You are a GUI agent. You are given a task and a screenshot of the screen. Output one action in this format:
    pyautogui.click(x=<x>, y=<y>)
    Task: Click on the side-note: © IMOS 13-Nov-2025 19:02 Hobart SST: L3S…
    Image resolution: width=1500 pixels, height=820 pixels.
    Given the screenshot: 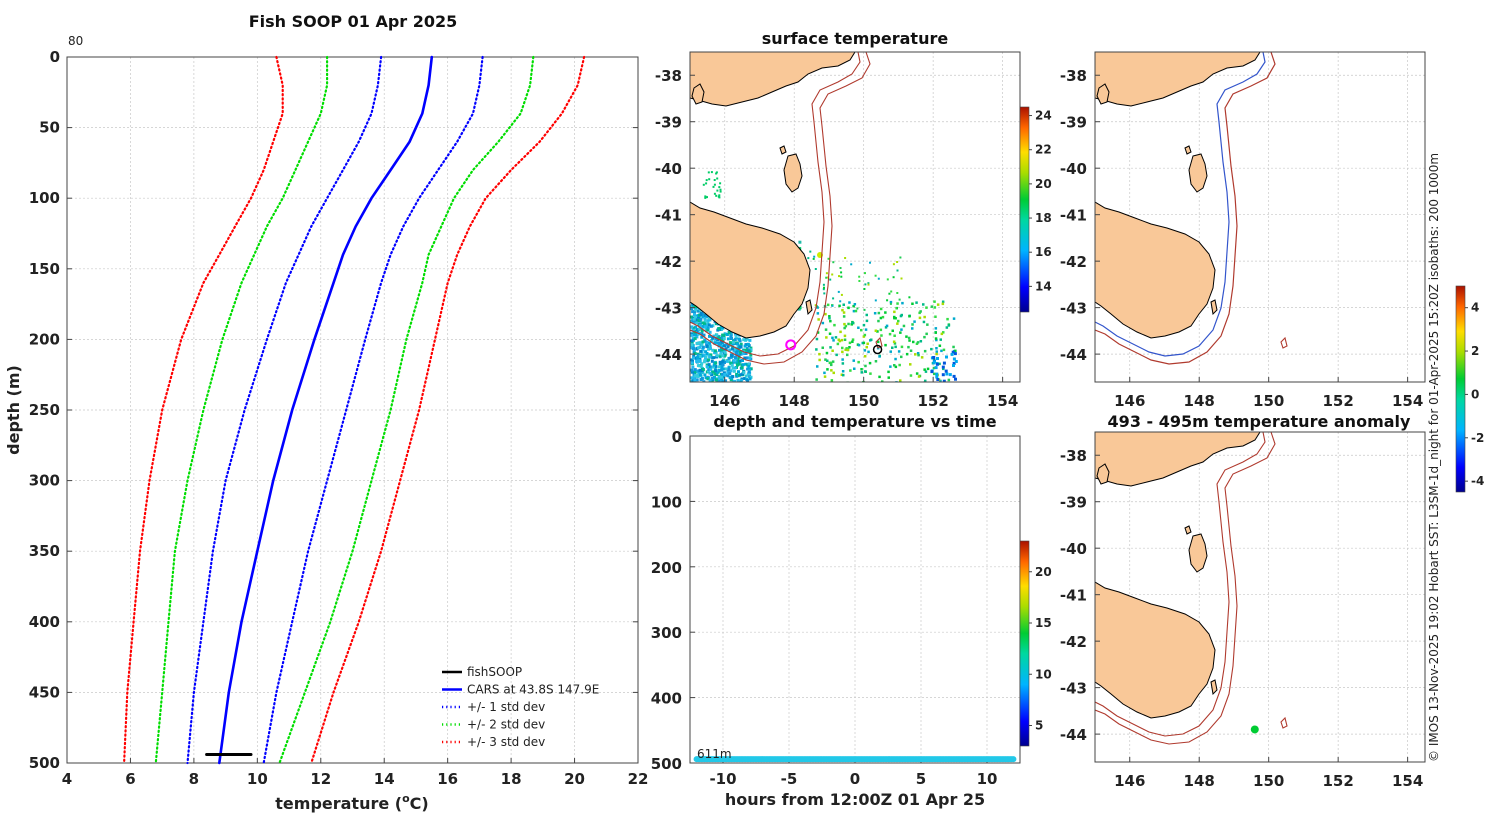 What is the action you would take?
    pyautogui.click(x=1434, y=457)
    